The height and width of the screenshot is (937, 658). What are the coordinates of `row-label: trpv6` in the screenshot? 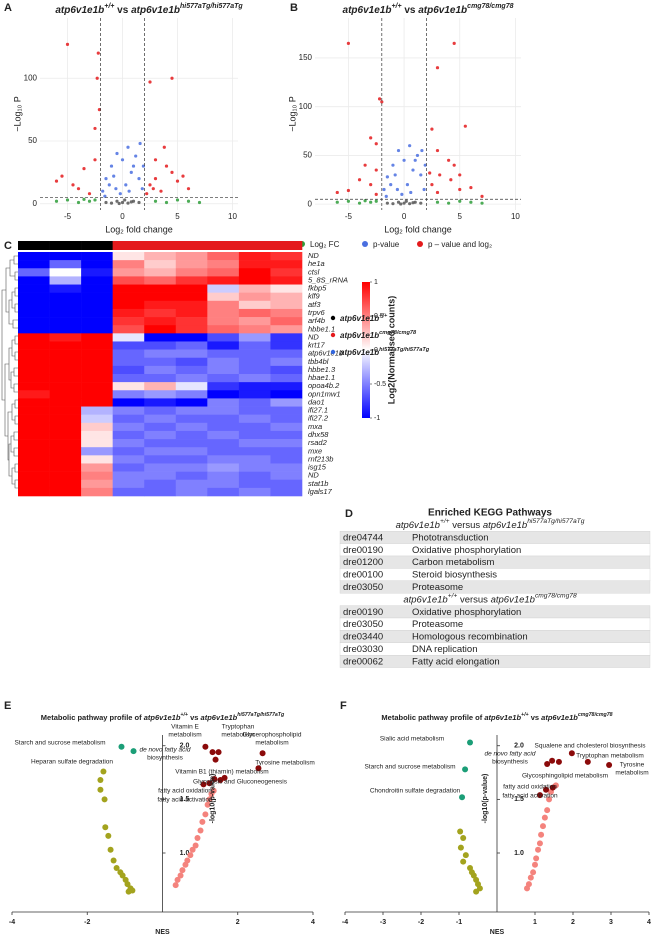 It's located at (317, 312).